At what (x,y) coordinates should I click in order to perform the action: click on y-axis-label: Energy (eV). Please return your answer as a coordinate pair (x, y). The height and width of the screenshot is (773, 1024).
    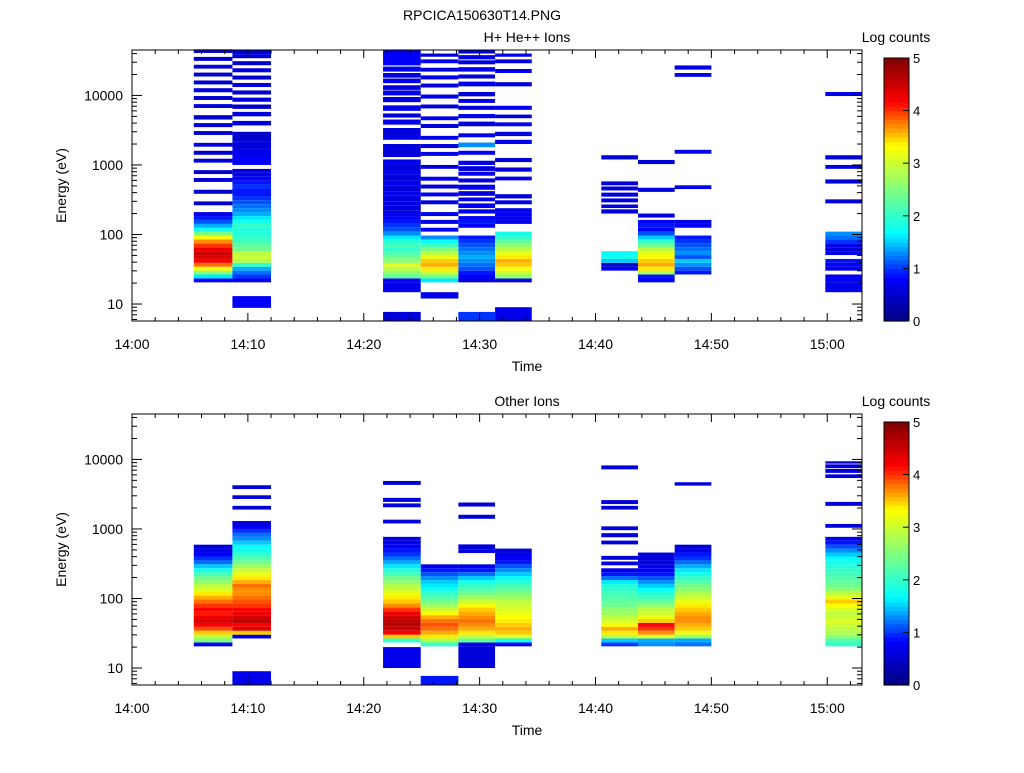
    Looking at the image, I should click on (61, 549).